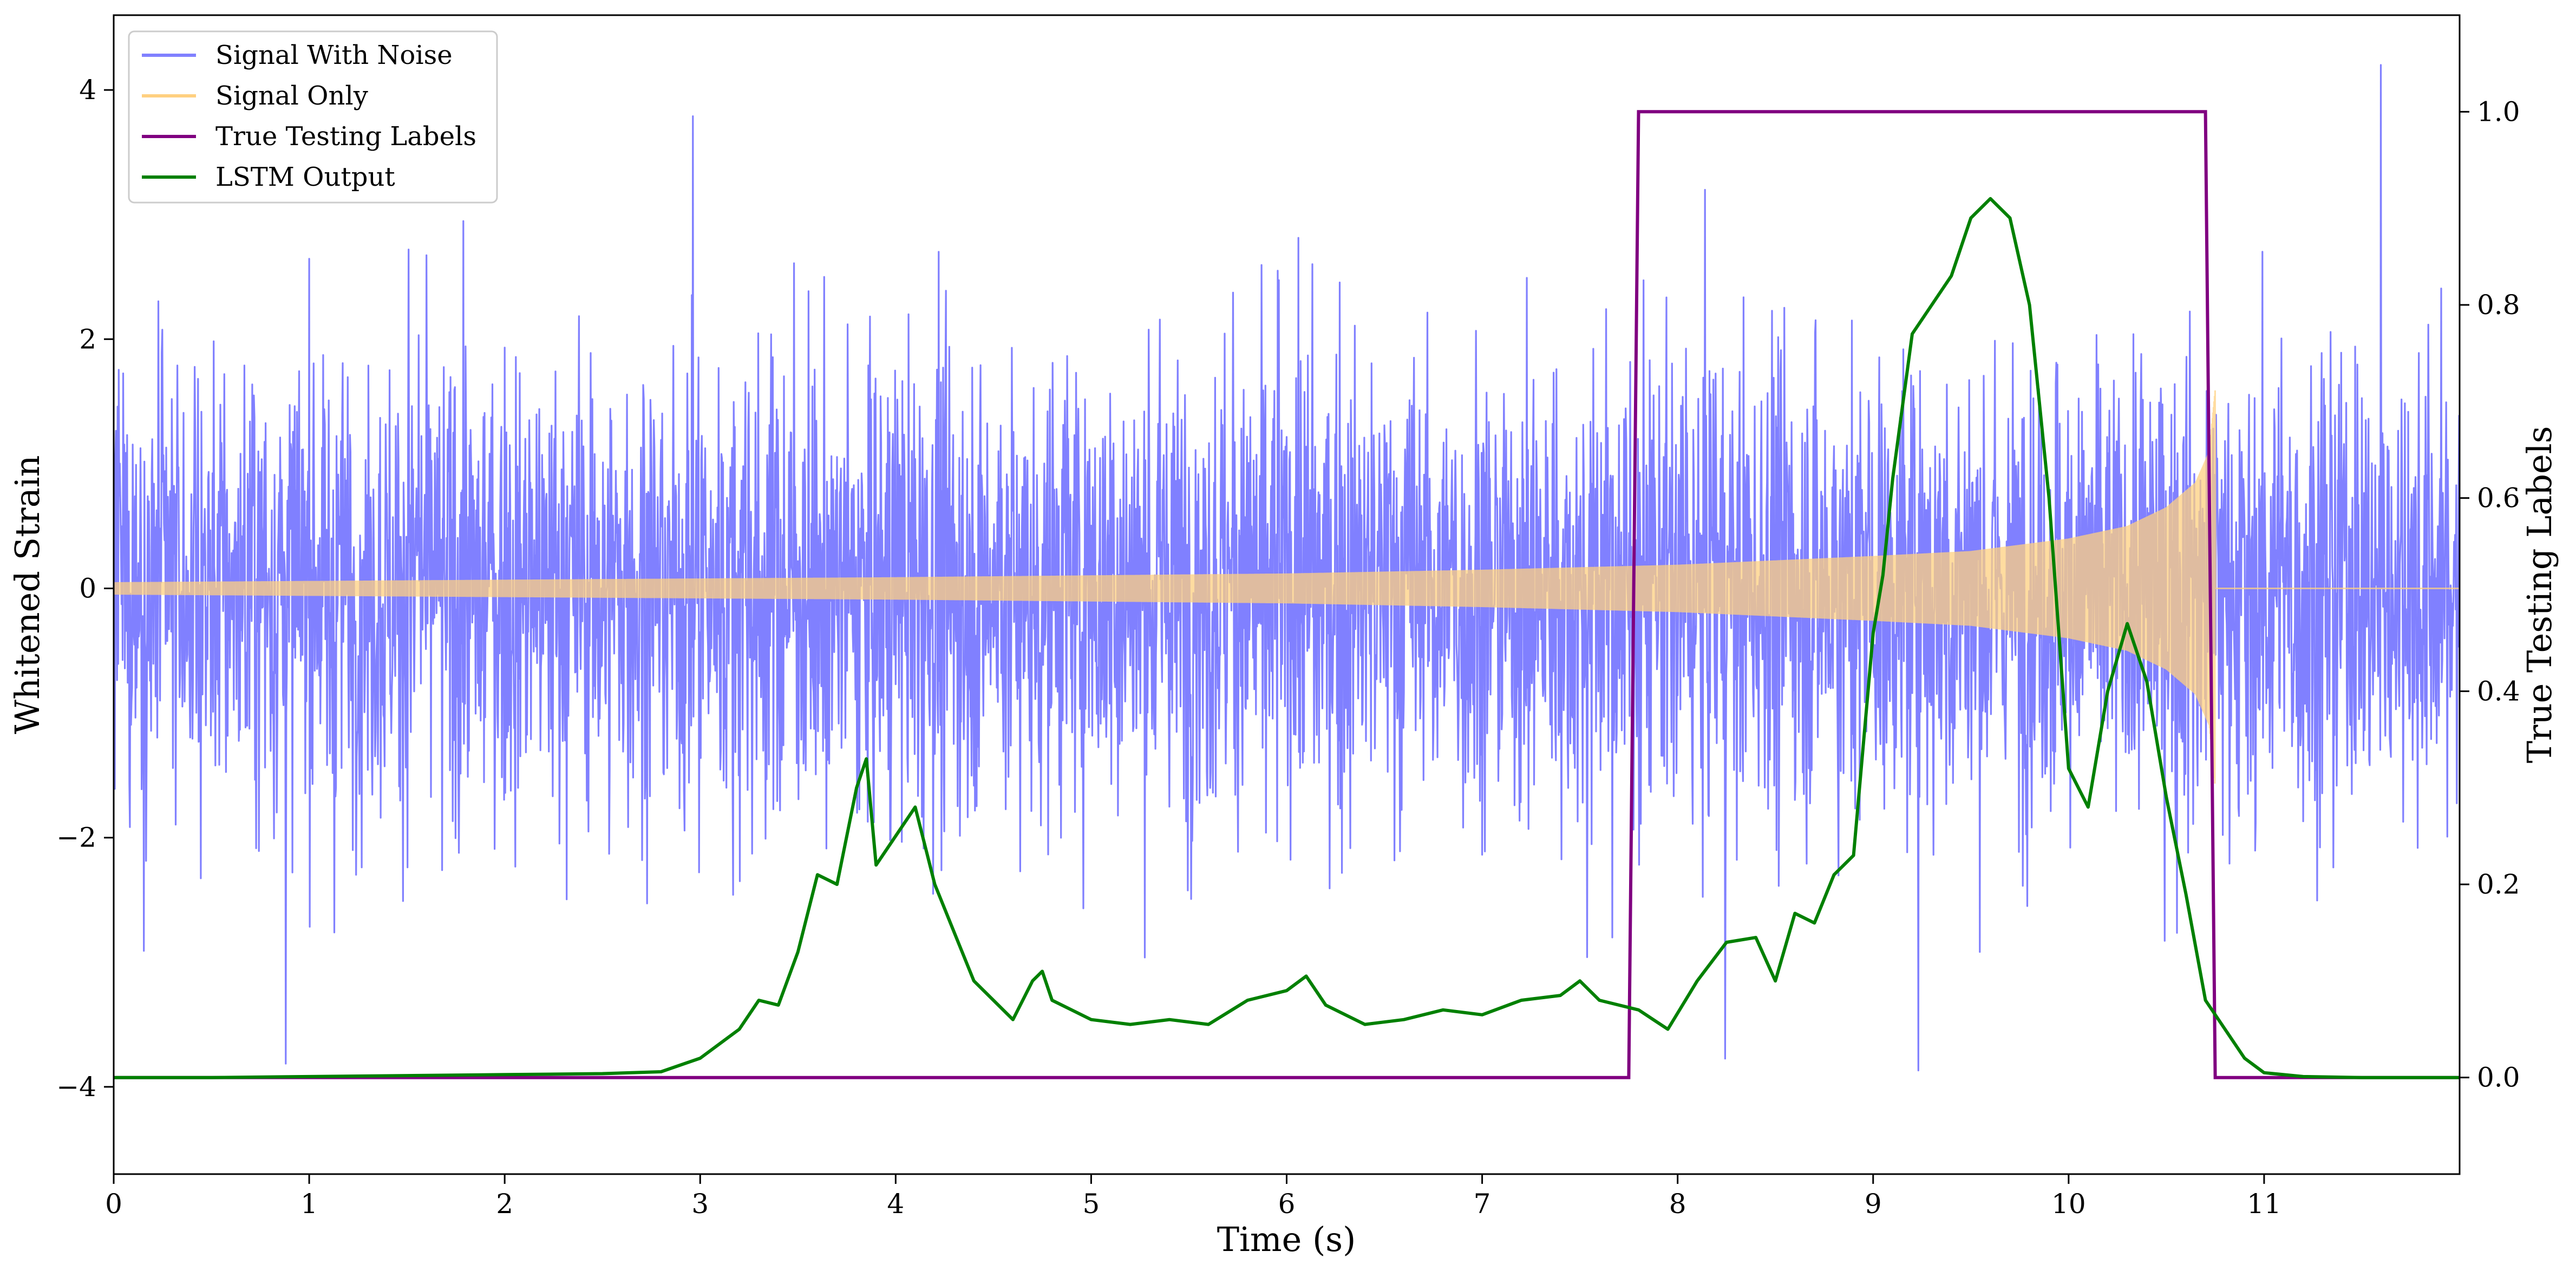 The height and width of the screenshot is (1277, 2576). What do you see at coordinates (76, 837) in the screenshot?
I see `y-left-tick-label: −2` at bounding box center [76, 837].